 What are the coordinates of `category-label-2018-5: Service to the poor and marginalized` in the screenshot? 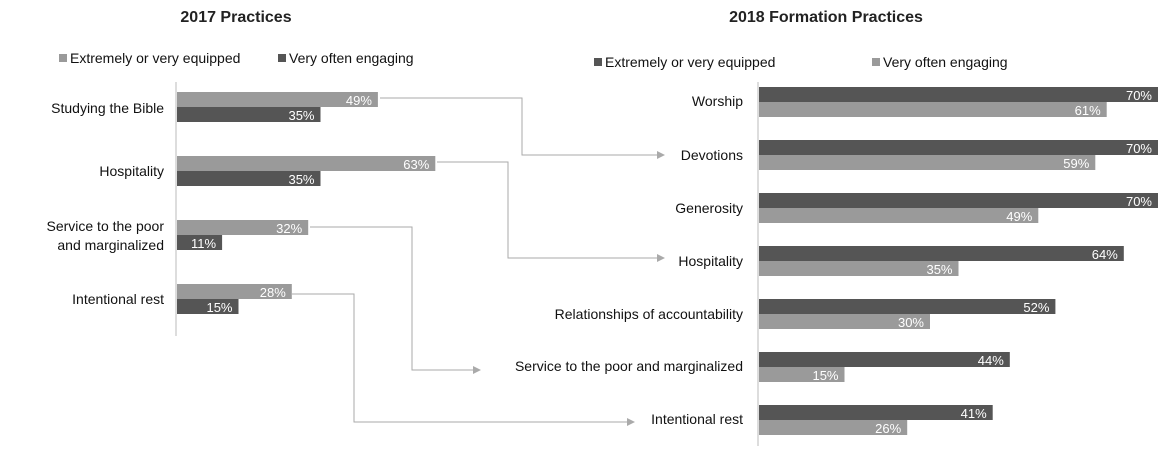 It's located at (629, 366).